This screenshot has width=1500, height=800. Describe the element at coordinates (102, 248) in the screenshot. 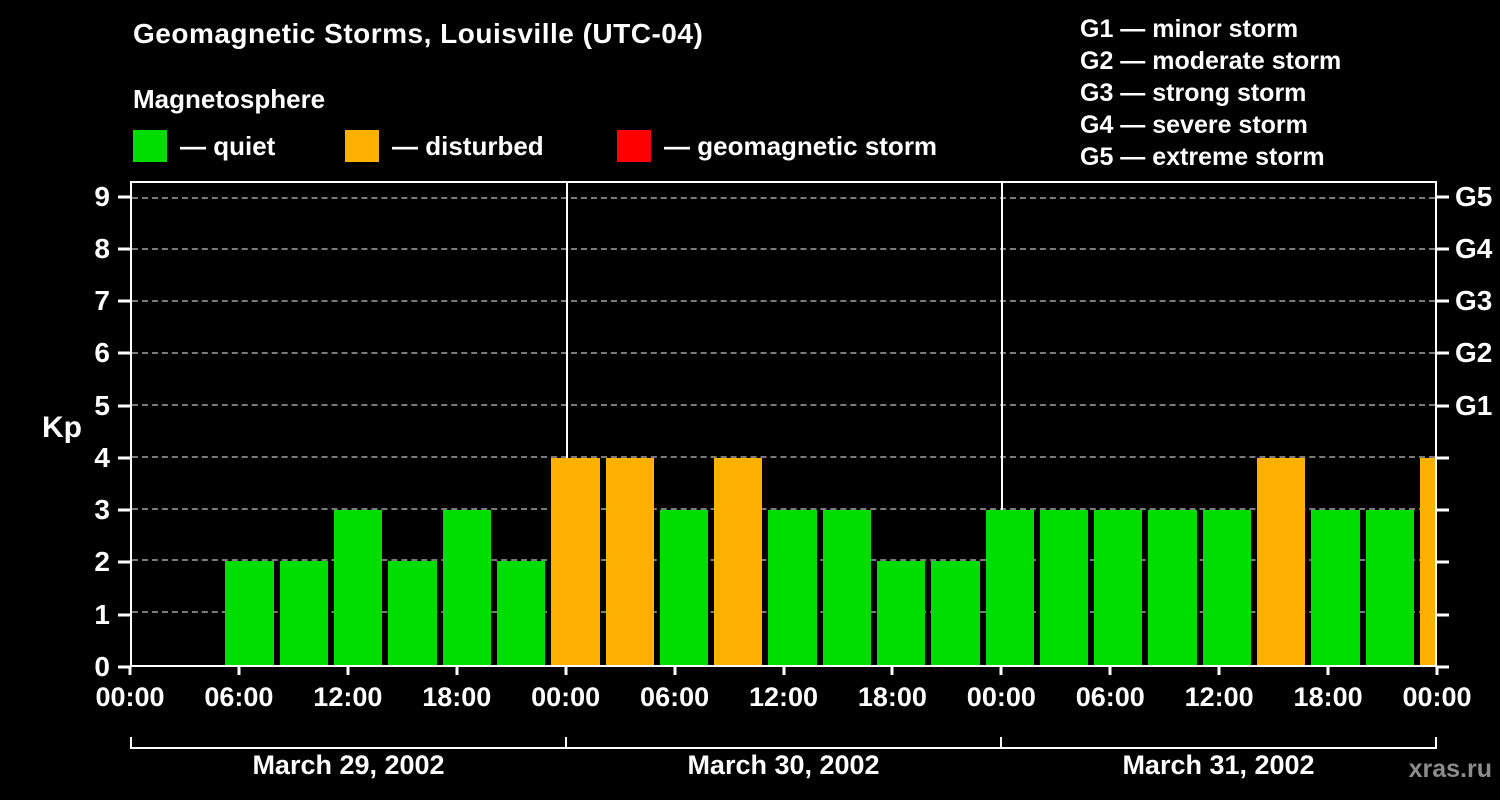

I see `y-axis-label: 8` at that location.